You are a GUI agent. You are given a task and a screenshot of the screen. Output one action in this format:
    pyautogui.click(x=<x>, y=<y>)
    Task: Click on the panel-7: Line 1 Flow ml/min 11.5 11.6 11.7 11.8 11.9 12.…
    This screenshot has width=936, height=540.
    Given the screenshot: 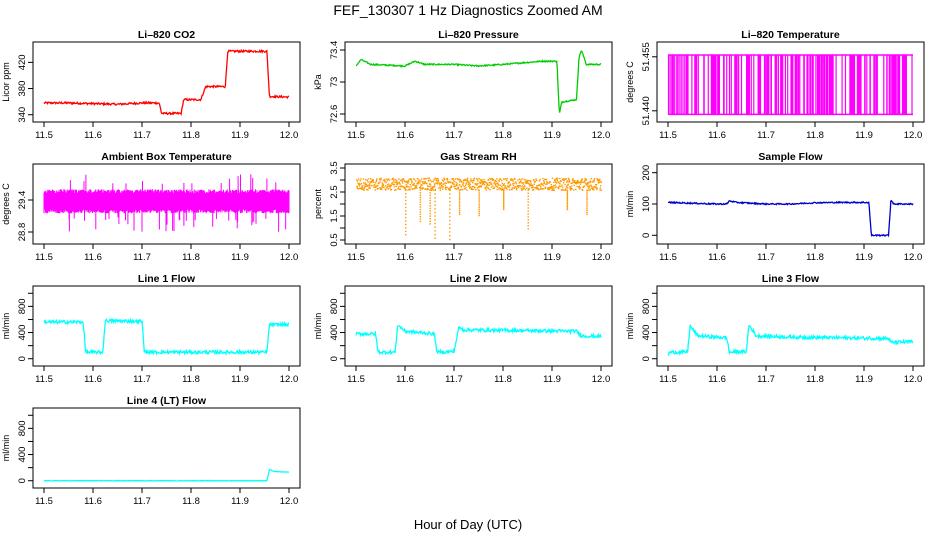 What is the action you would take?
    pyautogui.click(x=151, y=329)
    